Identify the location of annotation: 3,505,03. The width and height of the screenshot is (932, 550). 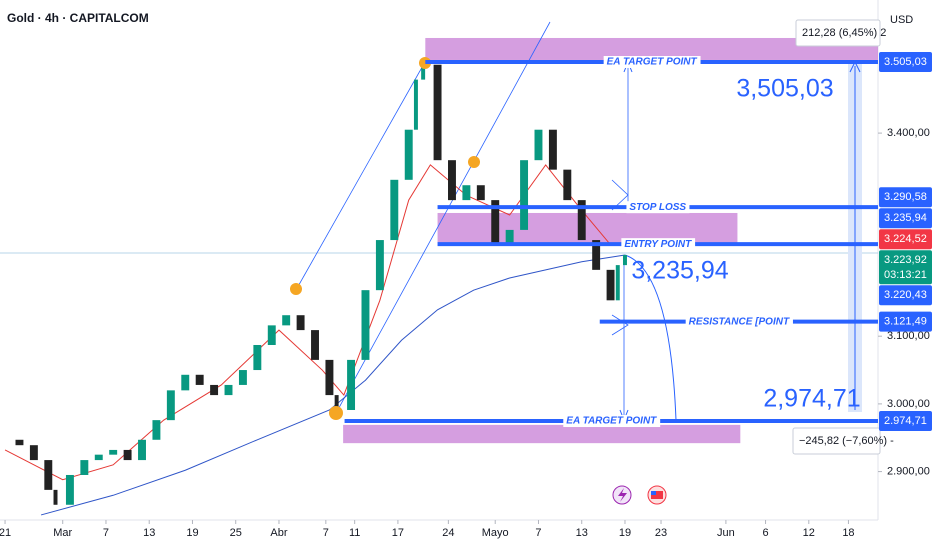
(784, 89).